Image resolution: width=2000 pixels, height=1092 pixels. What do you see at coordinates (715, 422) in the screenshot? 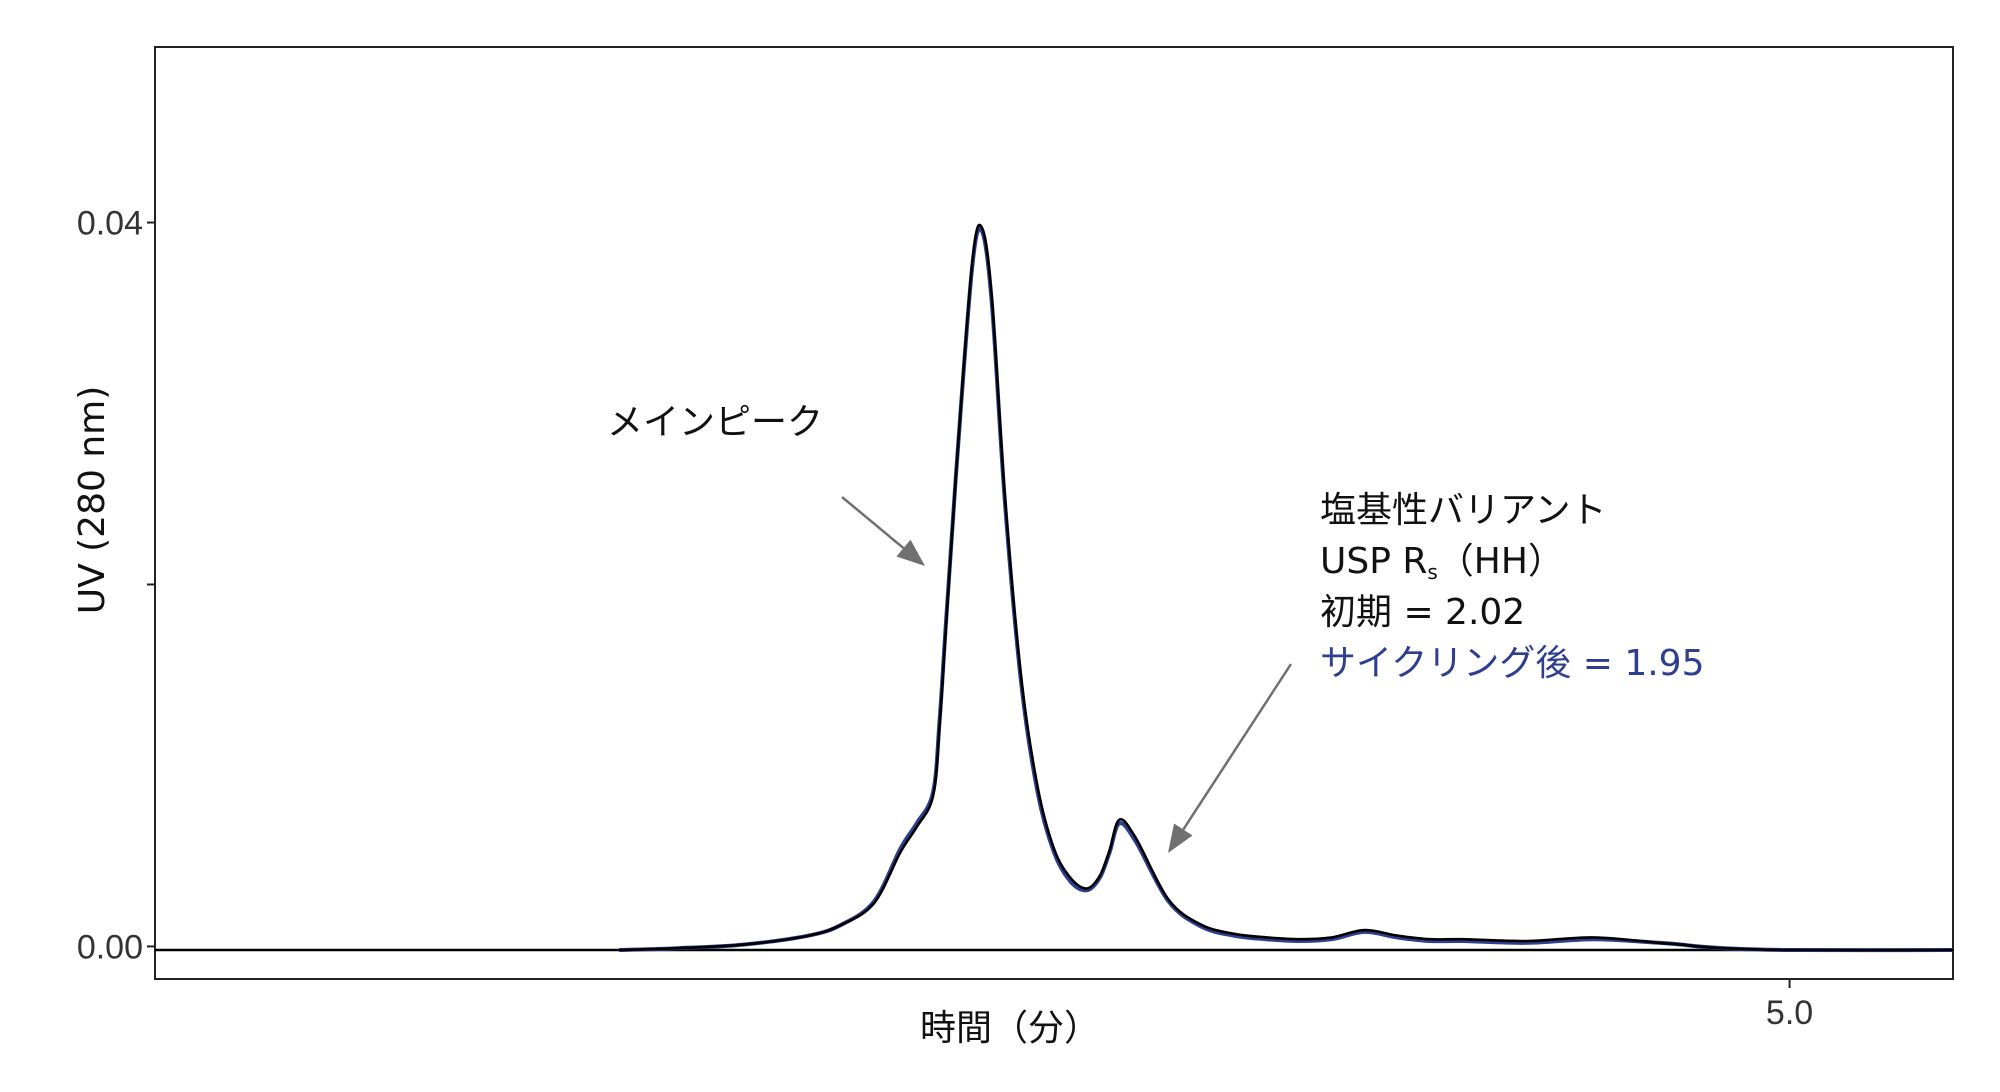
I see `main-peak-label: メインピーク` at bounding box center [715, 422].